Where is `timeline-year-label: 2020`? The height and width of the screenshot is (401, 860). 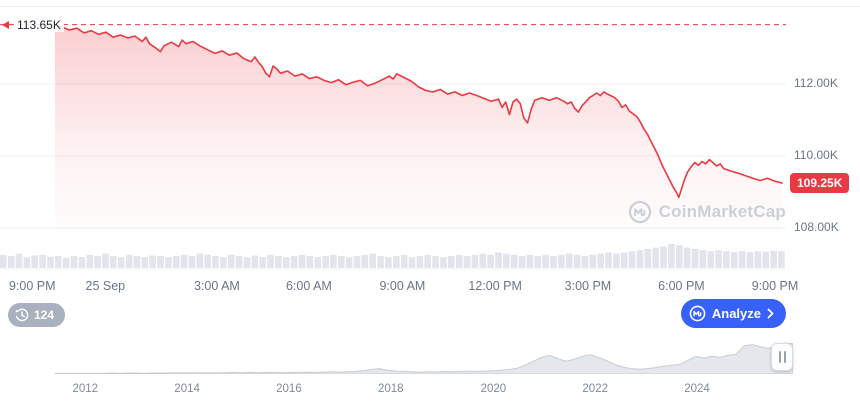
timeline-year-label: 2020 is located at coordinates (493, 389).